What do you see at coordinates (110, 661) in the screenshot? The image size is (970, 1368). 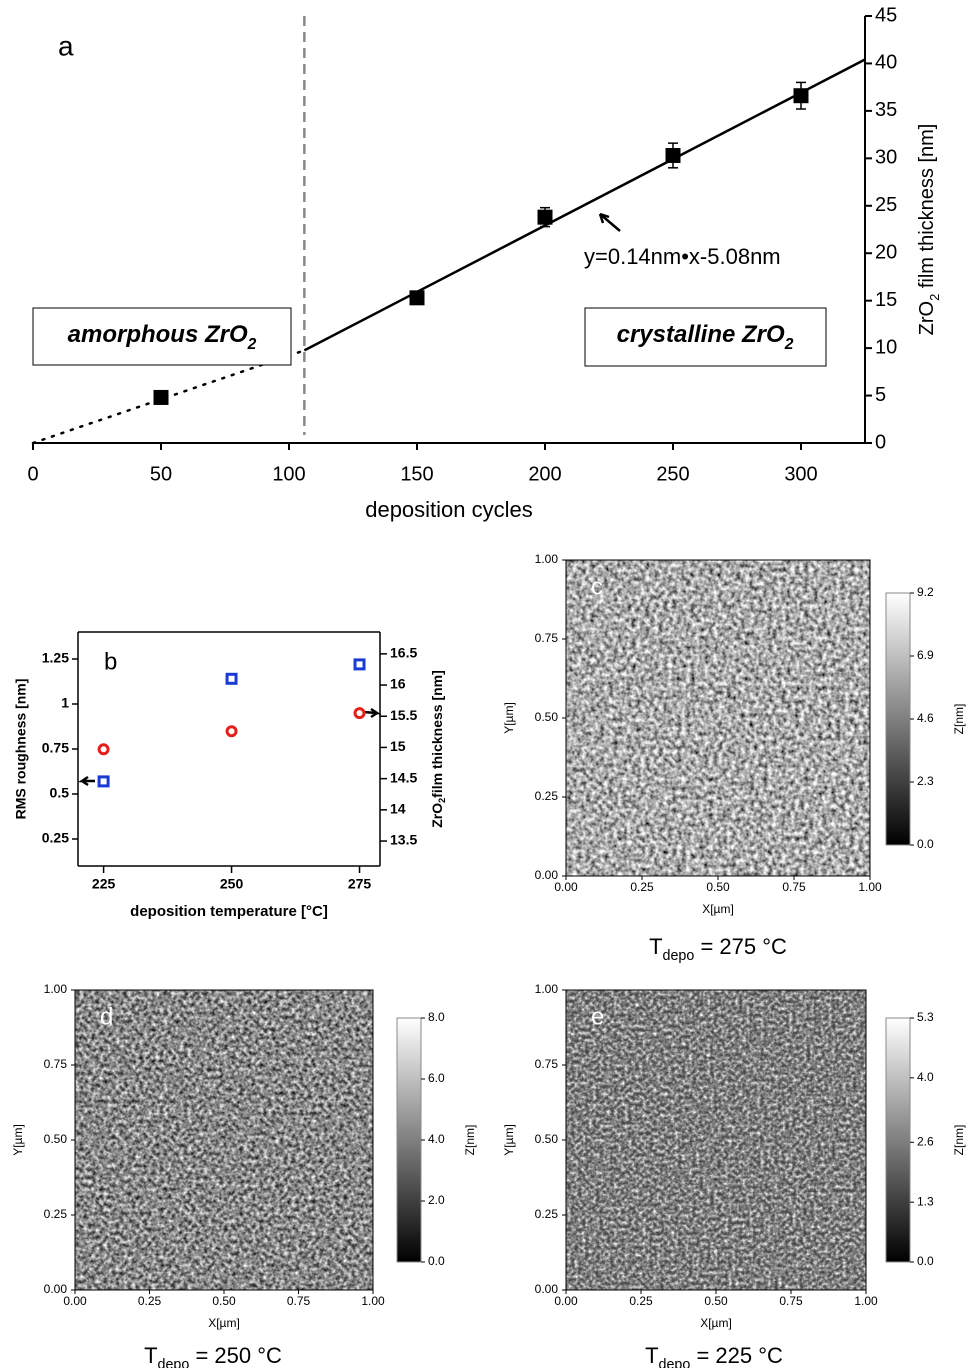 I see `panel-label: b` at bounding box center [110, 661].